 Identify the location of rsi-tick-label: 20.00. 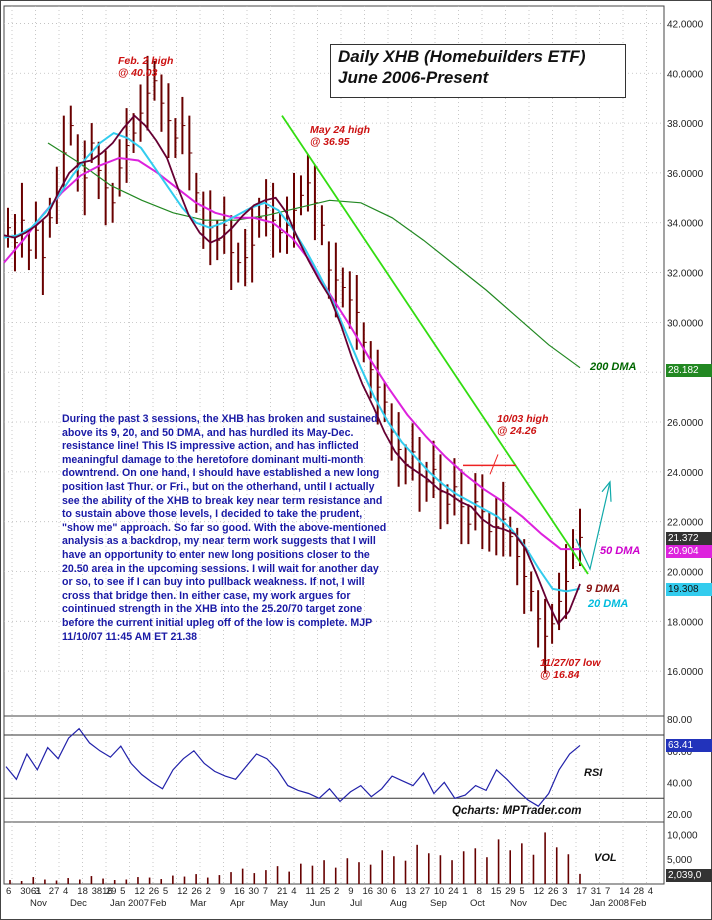
(679, 815).